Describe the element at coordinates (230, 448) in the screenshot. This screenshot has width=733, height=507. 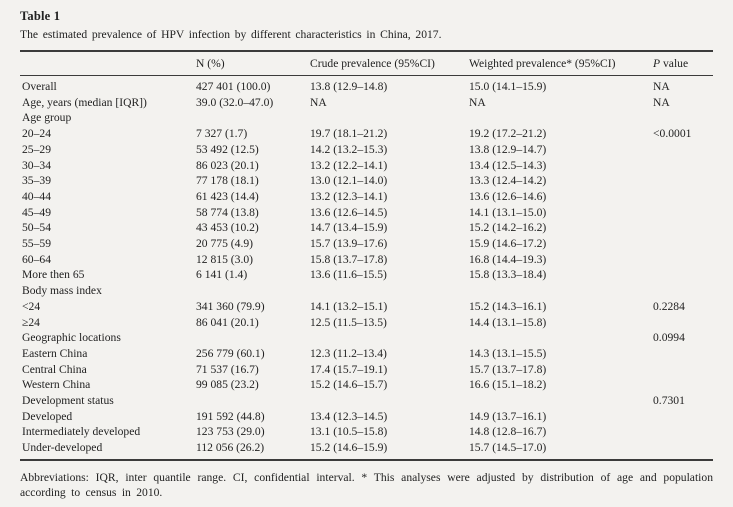
I see `cell-n: 112 056 (26.2)` at that location.